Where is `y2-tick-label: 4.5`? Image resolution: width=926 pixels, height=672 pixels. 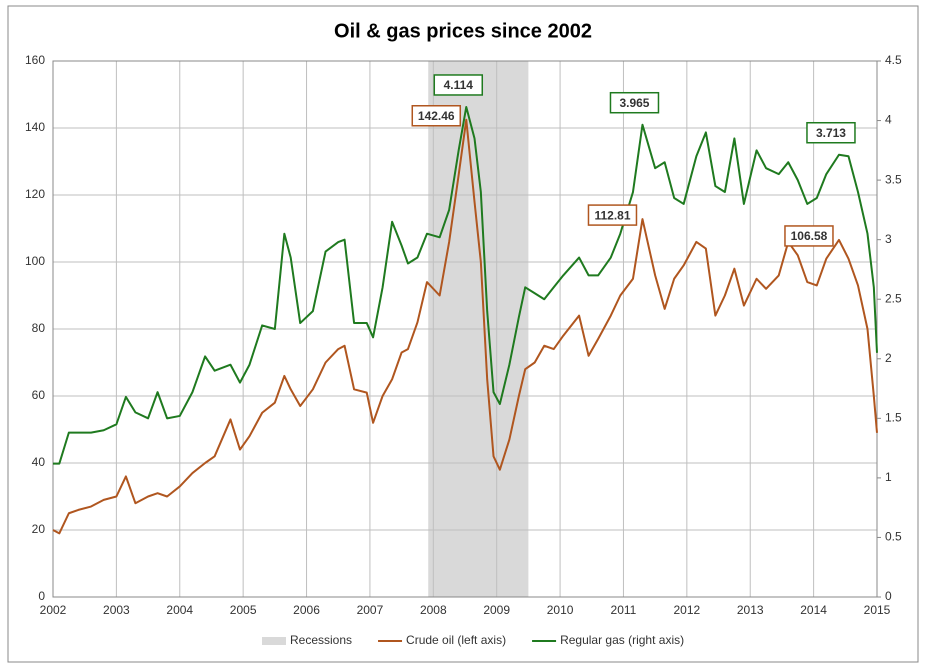 y2-tick-label: 4.5 is located at coordinates (893, 60).